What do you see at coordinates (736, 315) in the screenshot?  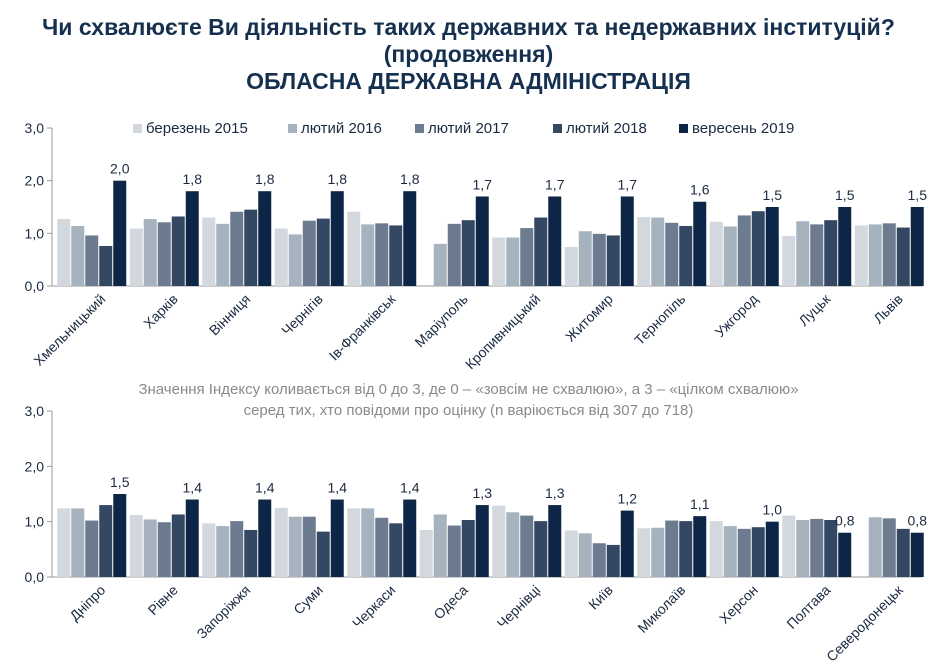 I see `x-tick-label: Ужгород` at bounding box center [736, 315].